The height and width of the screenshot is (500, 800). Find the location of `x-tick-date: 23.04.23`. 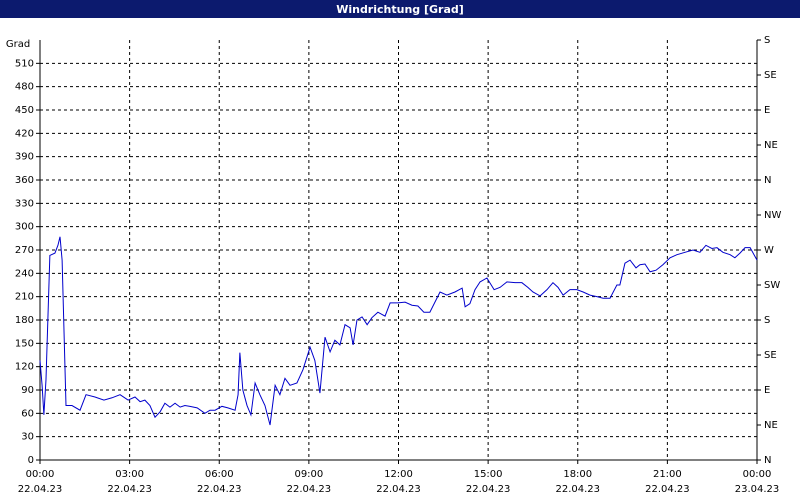

x-tick-date: 23.04.23 is located at coordinates (757, 489).